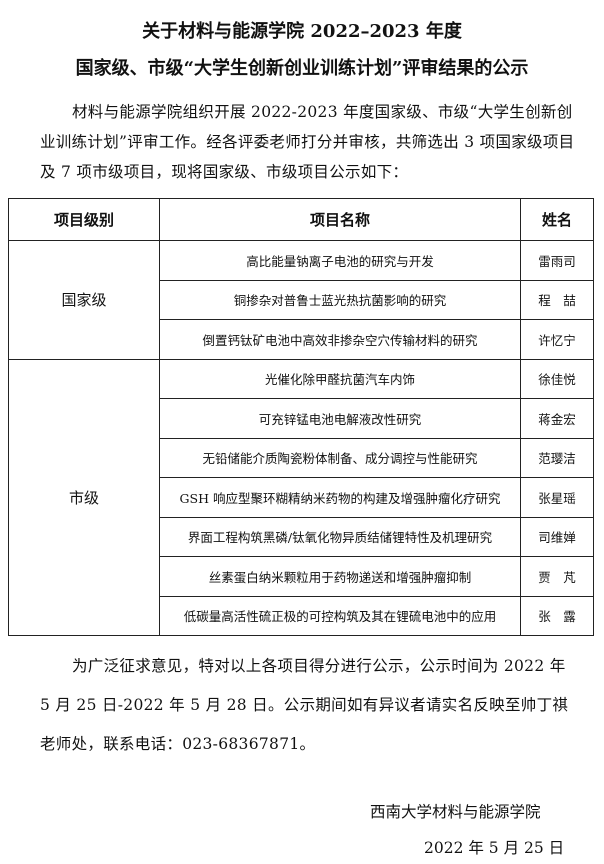 The height and width of the screenshot is (864, 604). I want to click on table-row: 丝素蛋白纳米颗粒用于药物递送和增强肿瘤抑制贾 芃, so click(301, 576).